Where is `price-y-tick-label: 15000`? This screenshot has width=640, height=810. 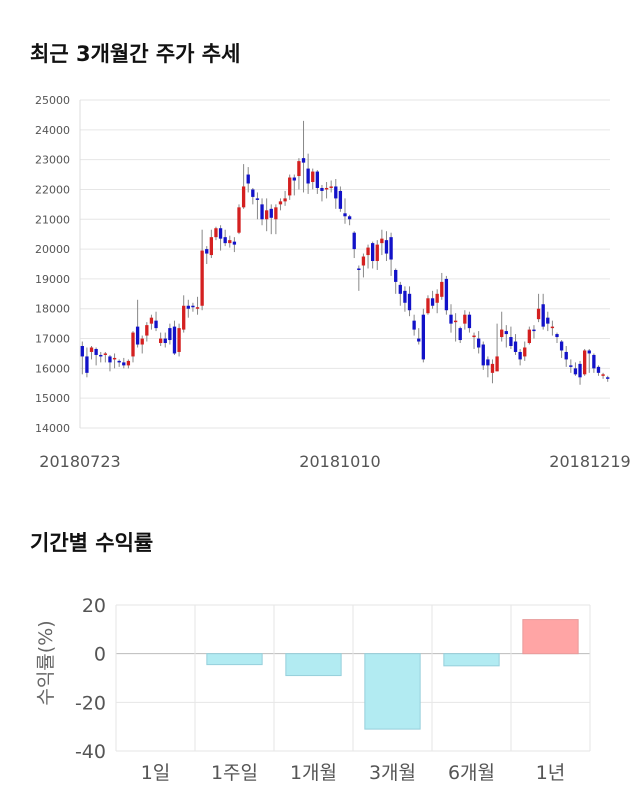 price-y-tick-label: 15000 is located at coordinates (52, 398).